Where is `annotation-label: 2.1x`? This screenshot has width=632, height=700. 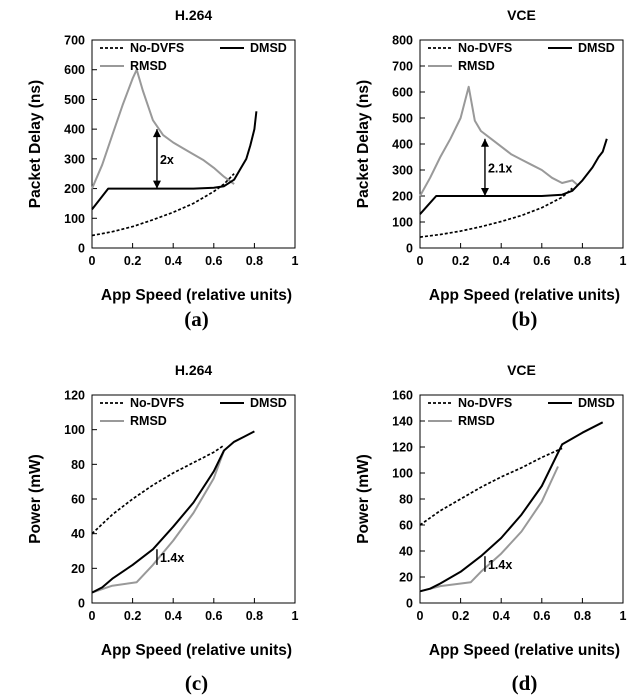
annotation-label: 2.1x is located at coordinates (500, 168).